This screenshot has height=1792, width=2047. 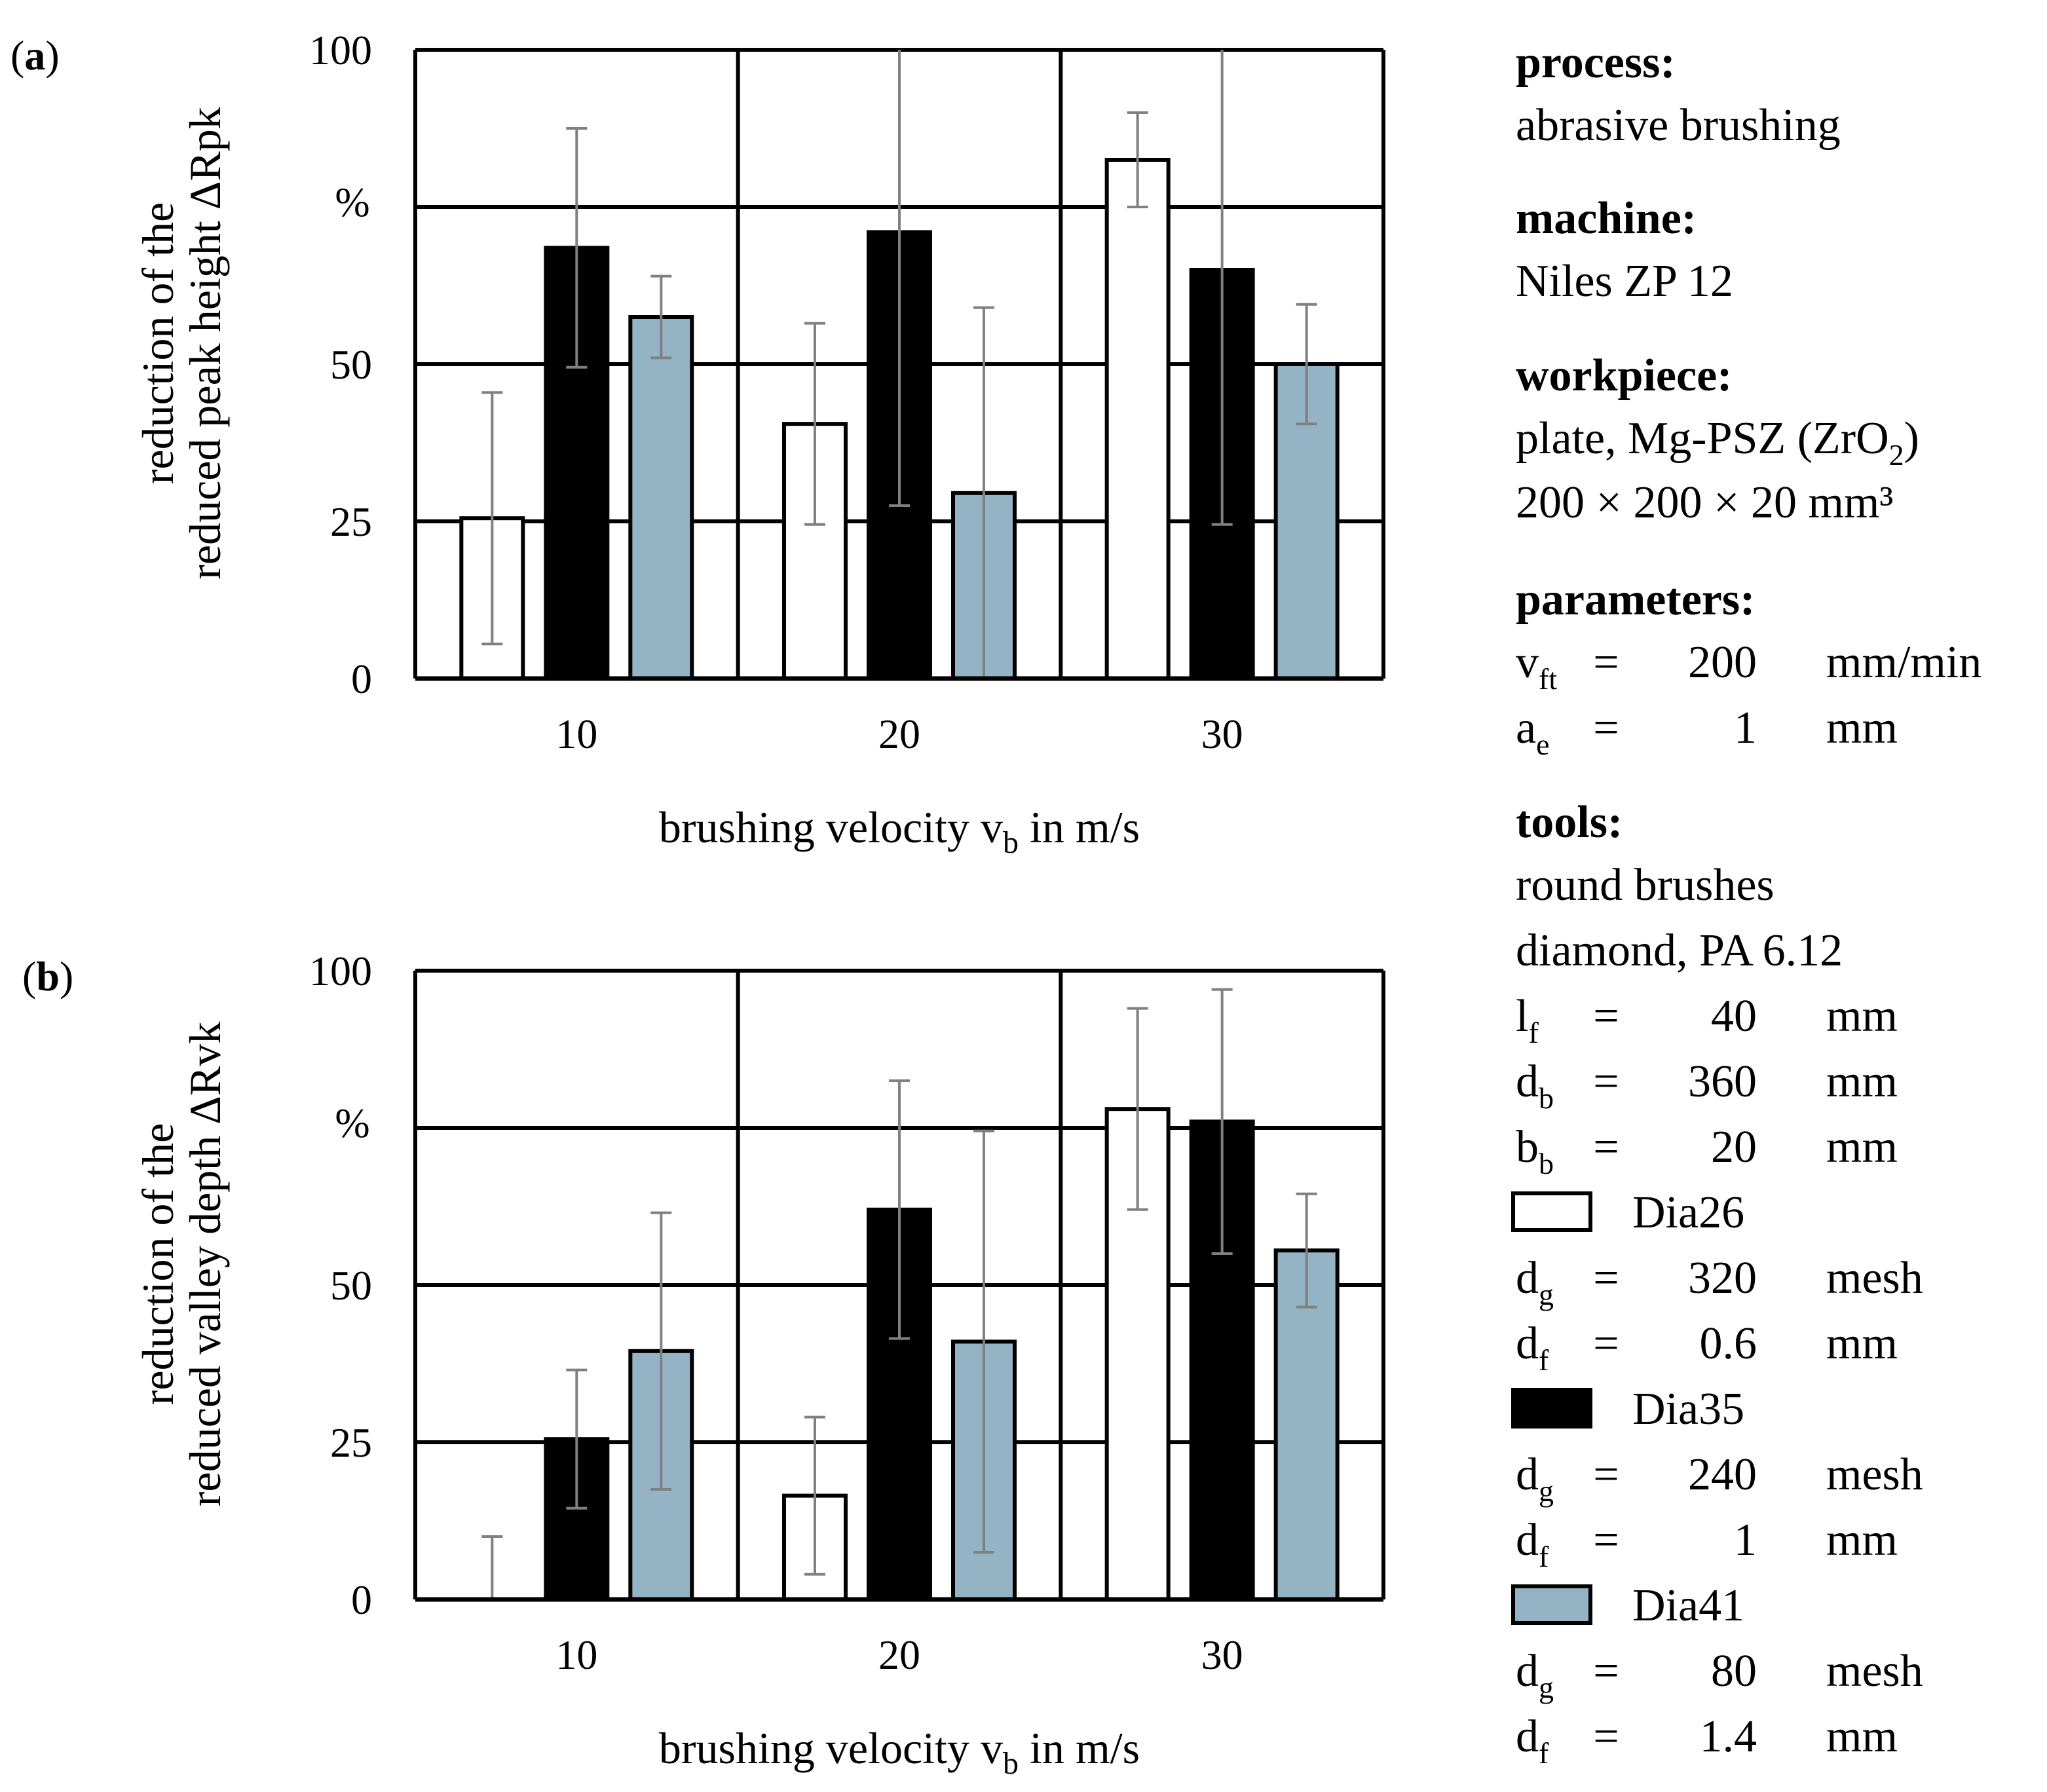 What do you see at coordinates (1704, 502) in the screenshot?
I see `workpiece-line2: 200 × 200 × 20 mm³` at bounding box center [1704, 502].